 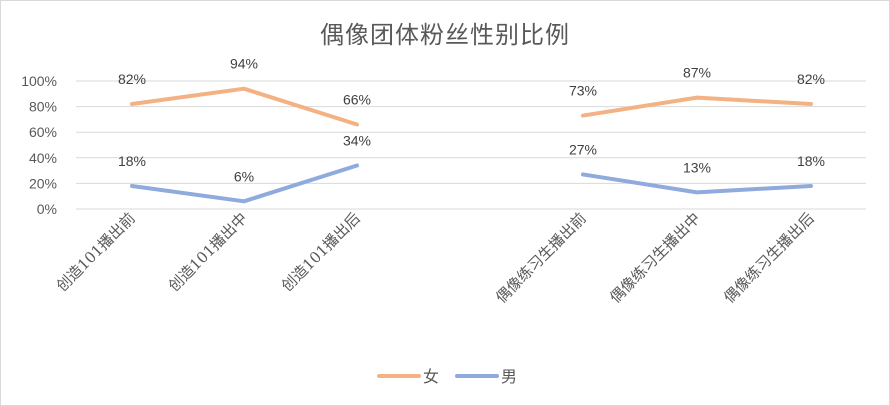 I want to click on y-tick-label: 0%, so click(x=47, y=209).